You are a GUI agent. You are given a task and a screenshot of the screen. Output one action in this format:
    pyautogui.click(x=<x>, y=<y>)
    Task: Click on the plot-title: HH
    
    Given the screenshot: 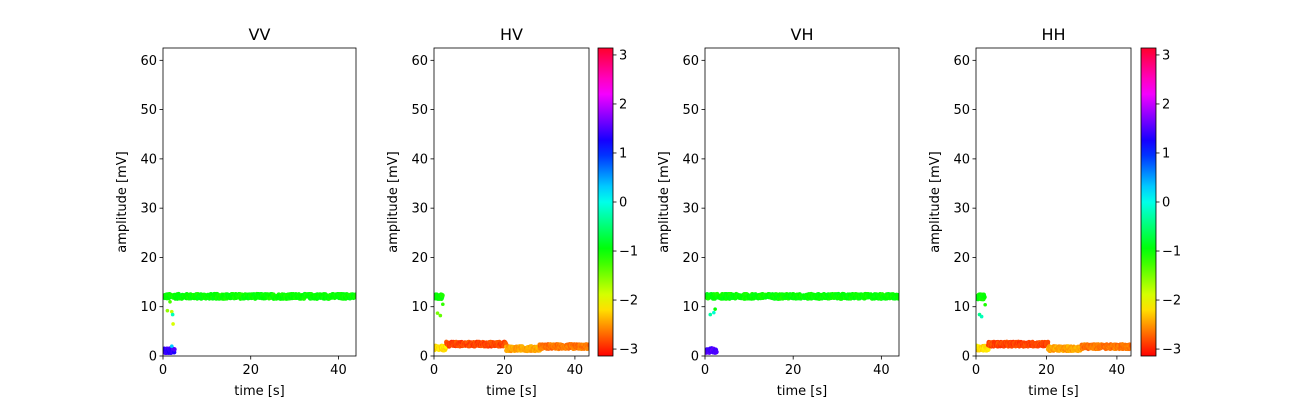 What is the action you would take?
    pyautogui.click(x=1053, y=34)
    